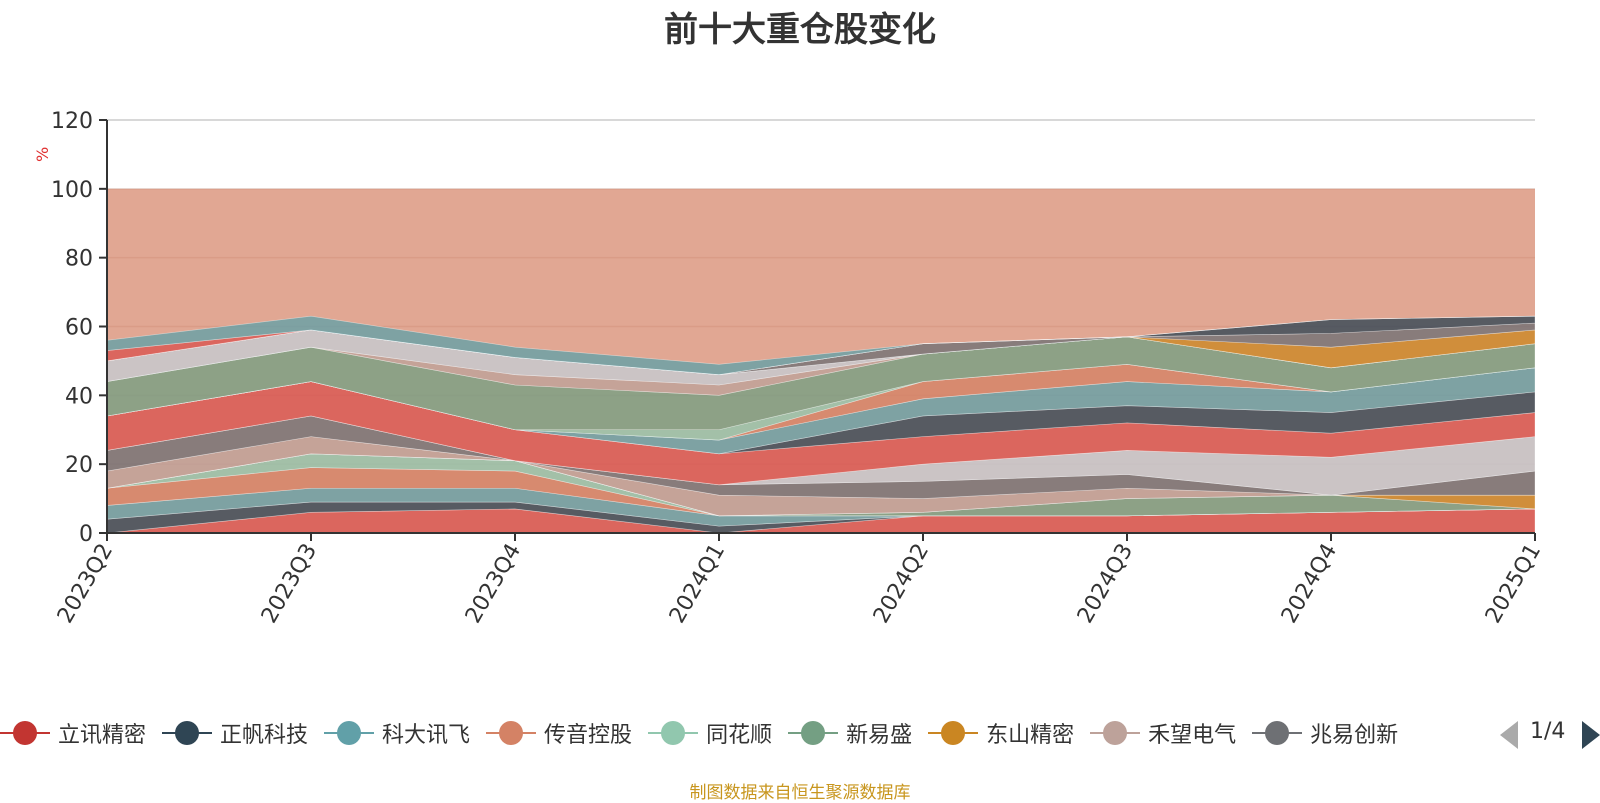 The width and height of the screenshot is (1600, 803). I want to click on x-tick-label: 2023Q4, so click(493, 584).